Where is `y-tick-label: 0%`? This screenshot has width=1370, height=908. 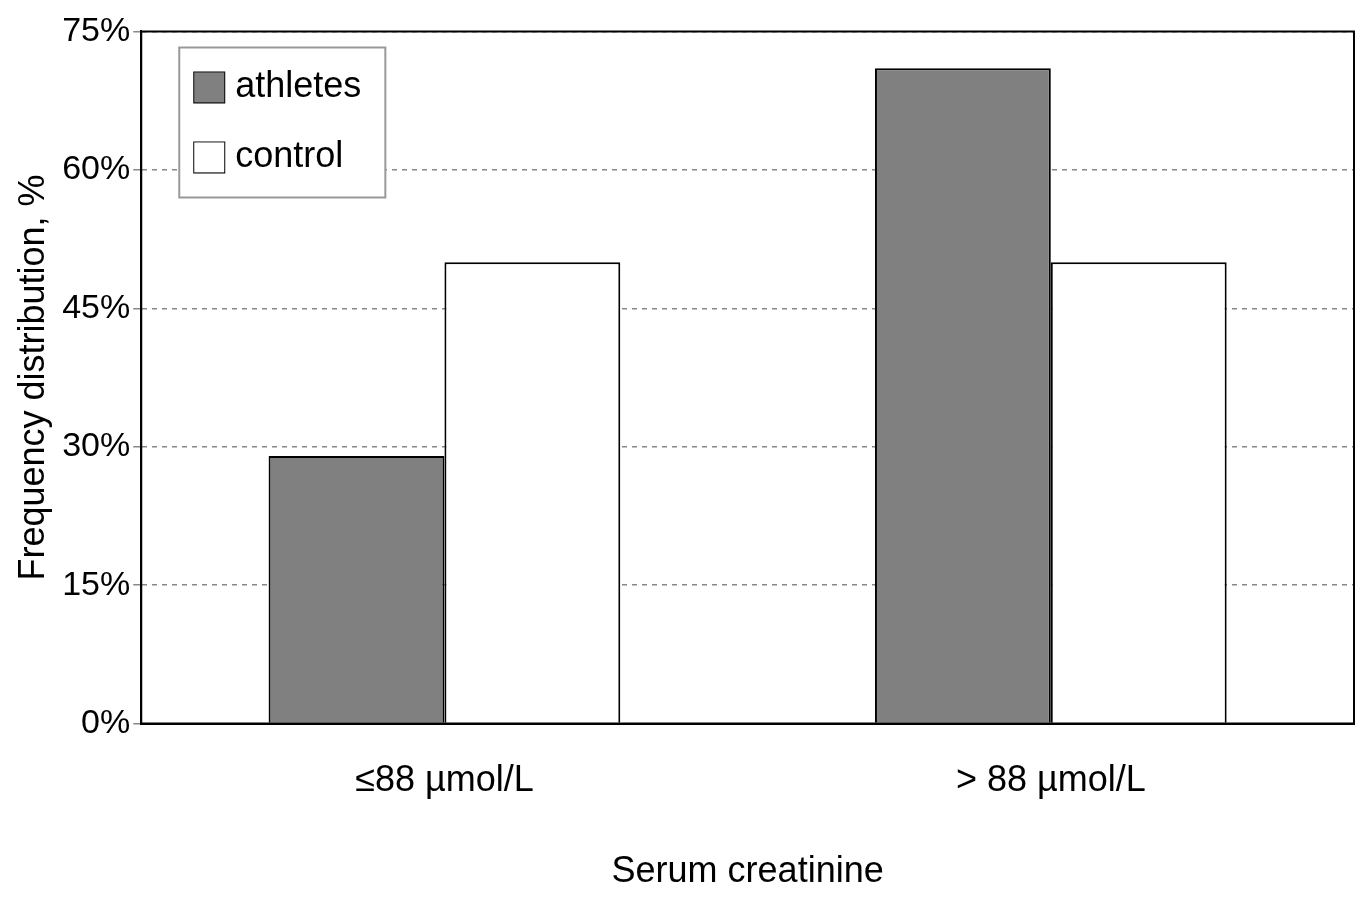 y-tick-label: 0% is located at coordinates (106, 720).